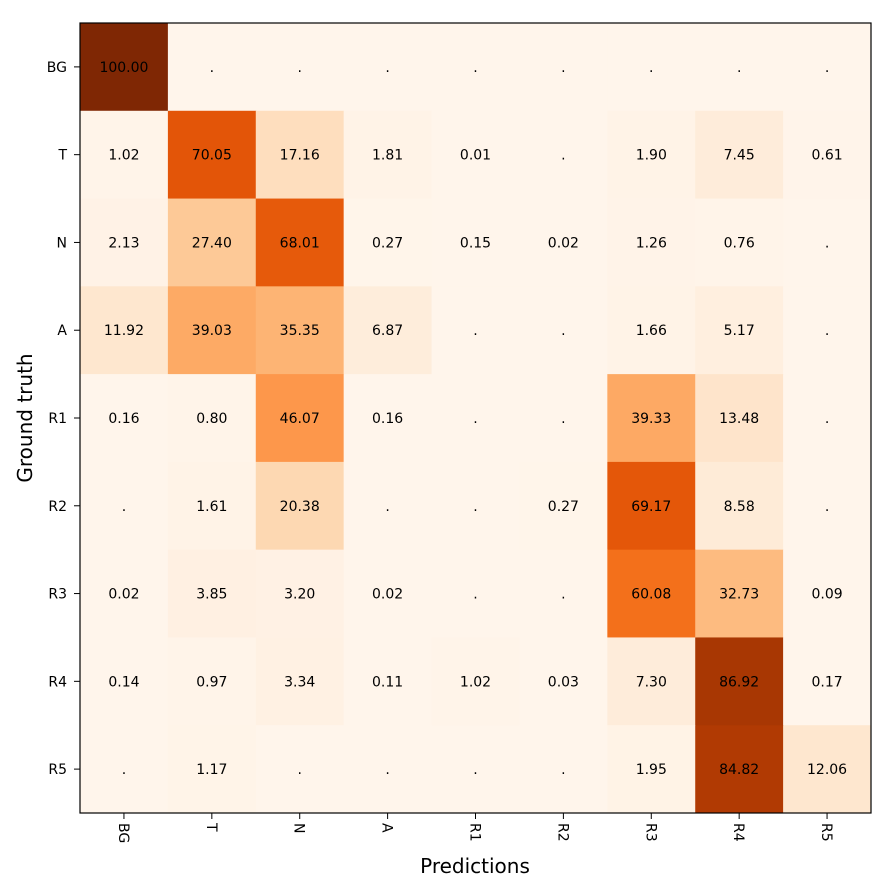 The height and width of the screenshot is (896, 896). Describe the element at coordinates (212, 68) in the screenshot. I see `cell-value-BG-T: .` at that location.